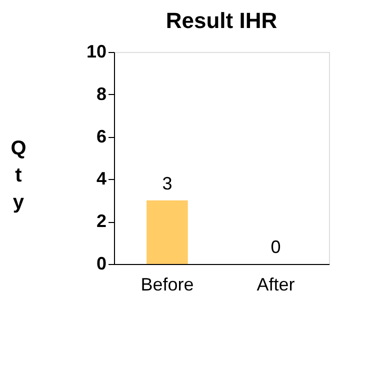 The height and width of the screenshot is (365, 378). What do you see at coordinates (96, 52) in the screenshot?
I see `y-tick-label: 10` at bounding box center [96, 52].